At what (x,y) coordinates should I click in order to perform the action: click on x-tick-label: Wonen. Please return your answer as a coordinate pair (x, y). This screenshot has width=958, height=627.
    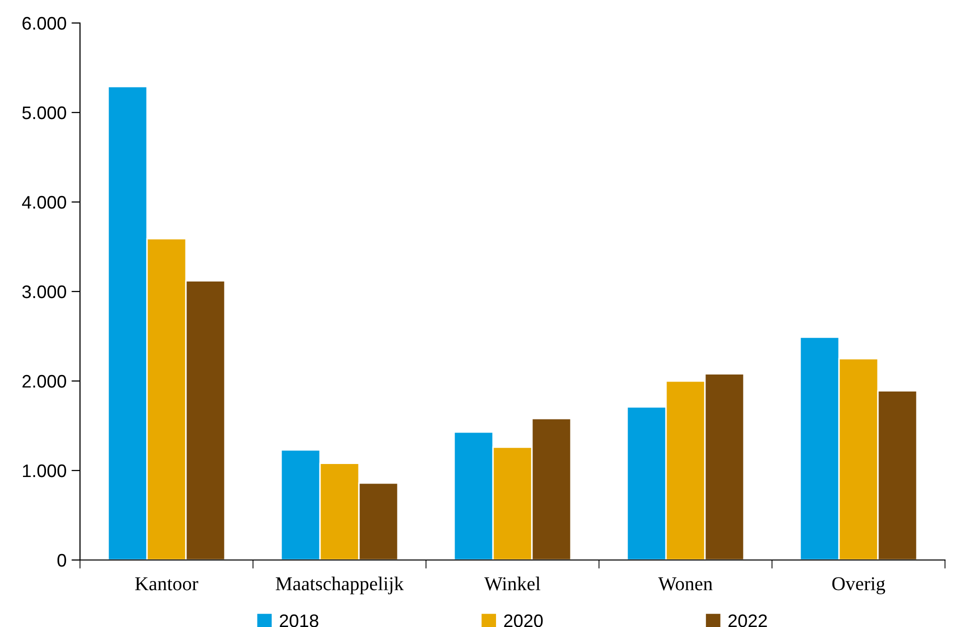
    Looking at the image, I should click on (685, 583).